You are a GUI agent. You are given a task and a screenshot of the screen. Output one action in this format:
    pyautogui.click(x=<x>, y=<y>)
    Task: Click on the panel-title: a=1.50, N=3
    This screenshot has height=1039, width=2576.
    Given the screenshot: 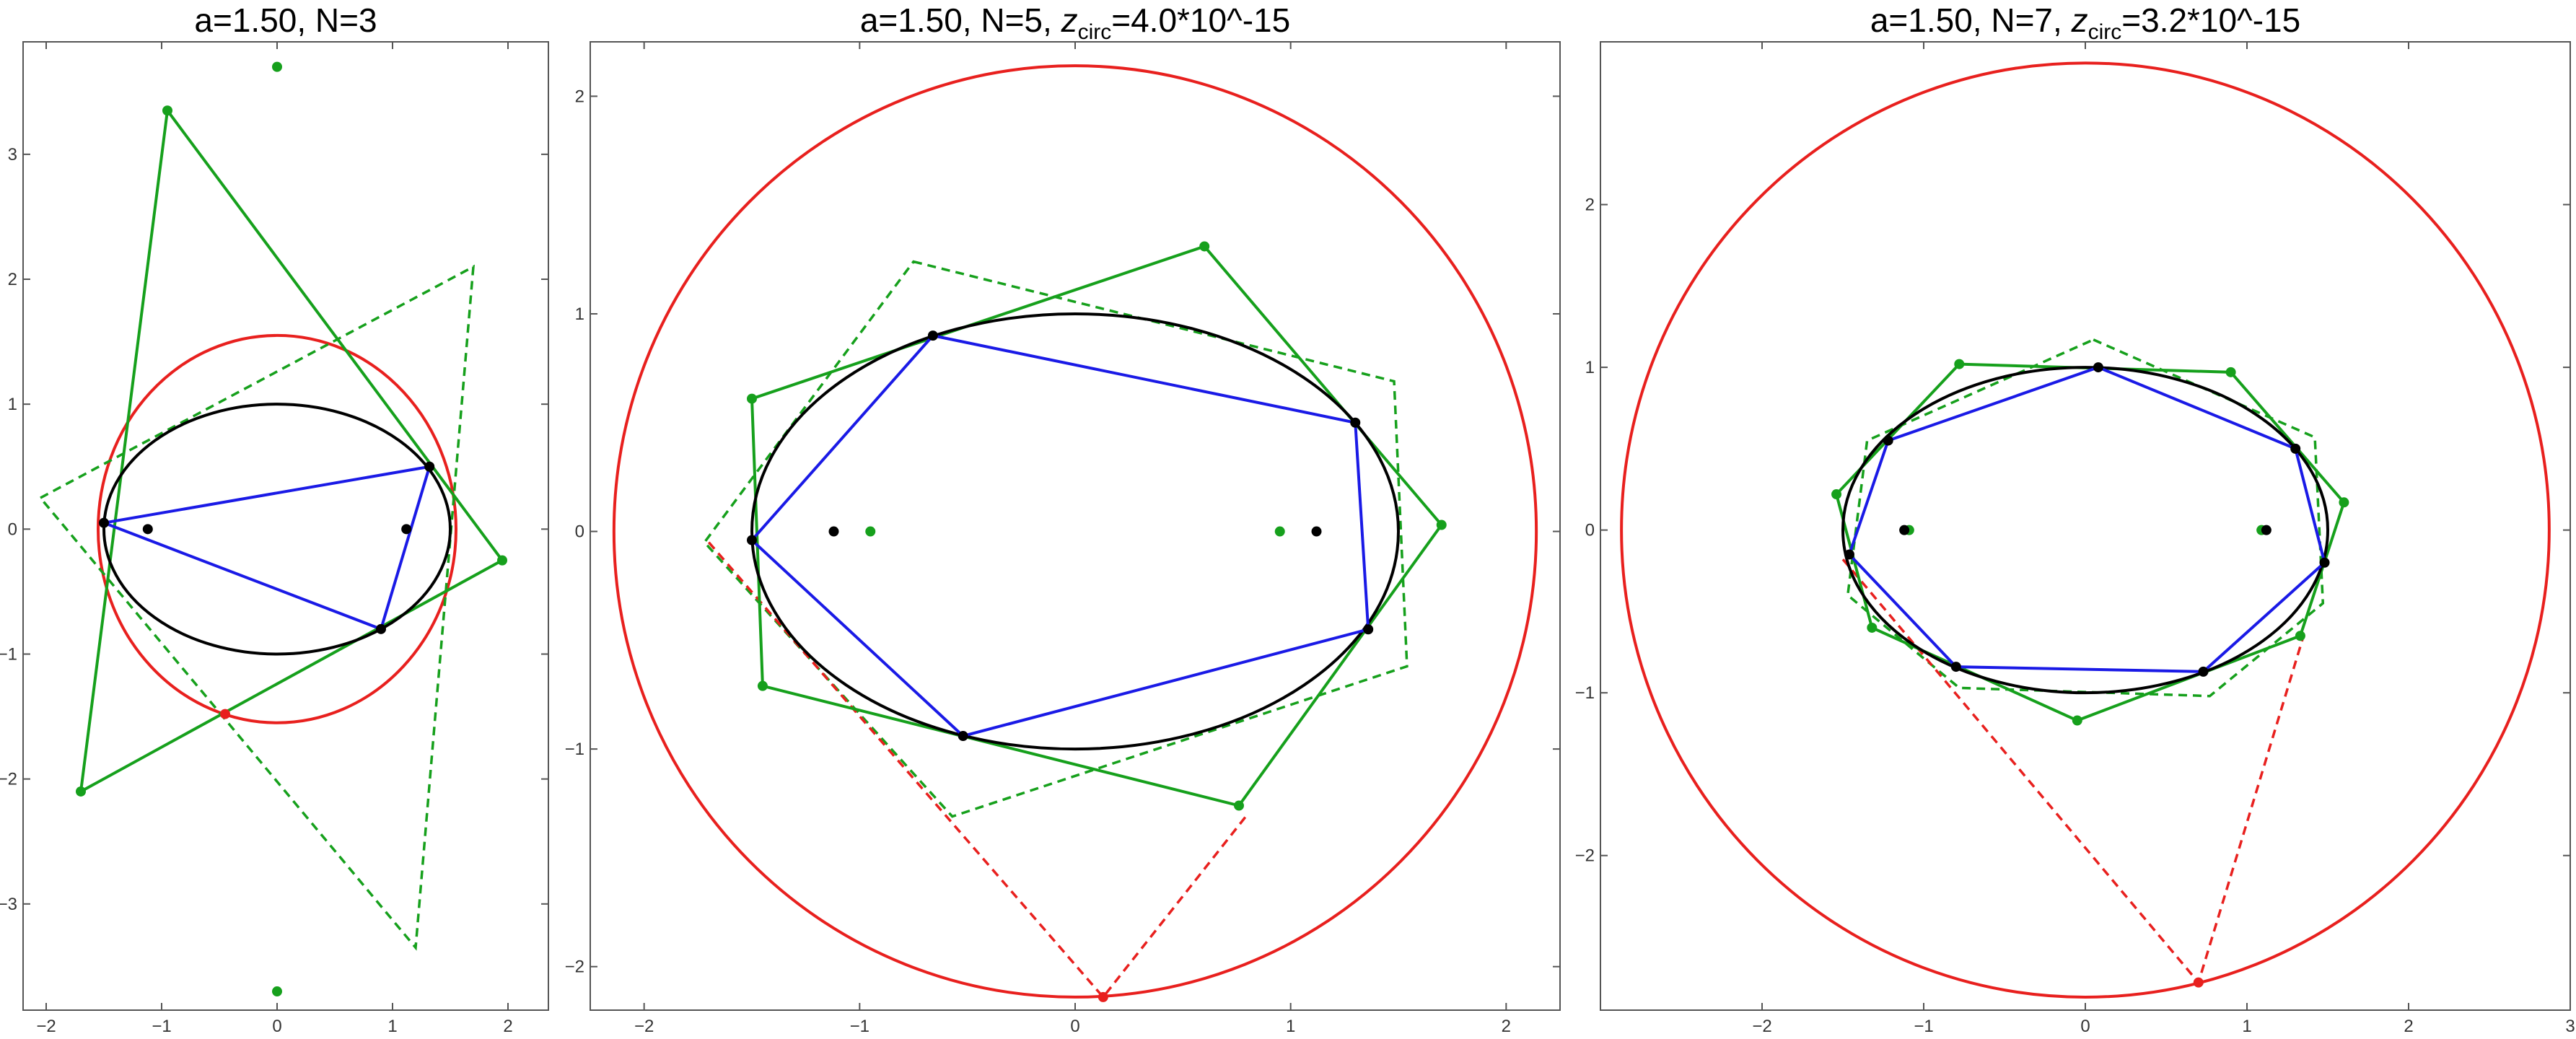 What is the action you would take?
    pyautogui.click(x=285, y=20)
    